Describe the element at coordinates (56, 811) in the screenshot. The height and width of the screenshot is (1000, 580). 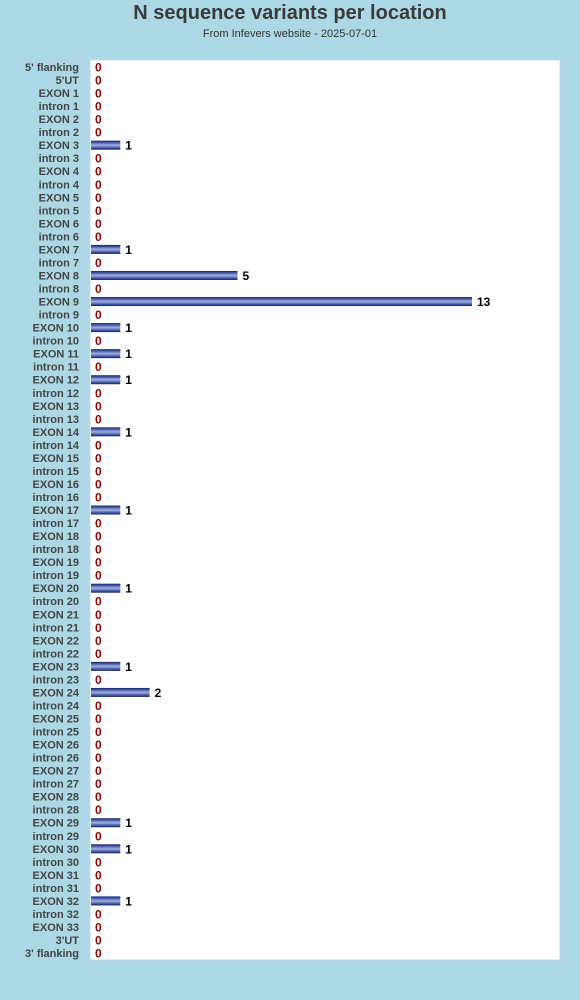
I see `category-label: intron 28` at that location.